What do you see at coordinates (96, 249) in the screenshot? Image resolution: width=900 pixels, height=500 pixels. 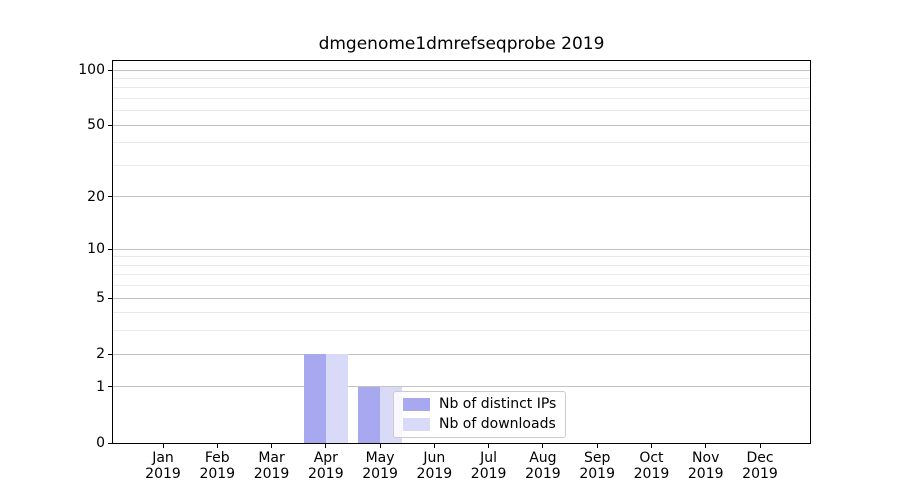 I see `y-tick-label: 10` at bounding box center [96, 249].